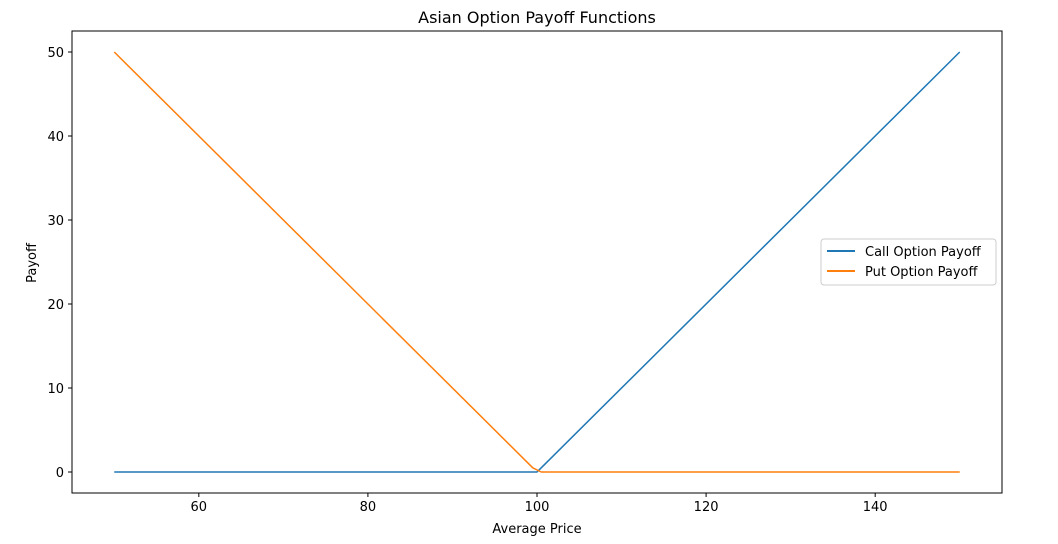  Describe the element at coordinates (537, 507) in the screenshot. I see `x-tick-label: 100` at that location.